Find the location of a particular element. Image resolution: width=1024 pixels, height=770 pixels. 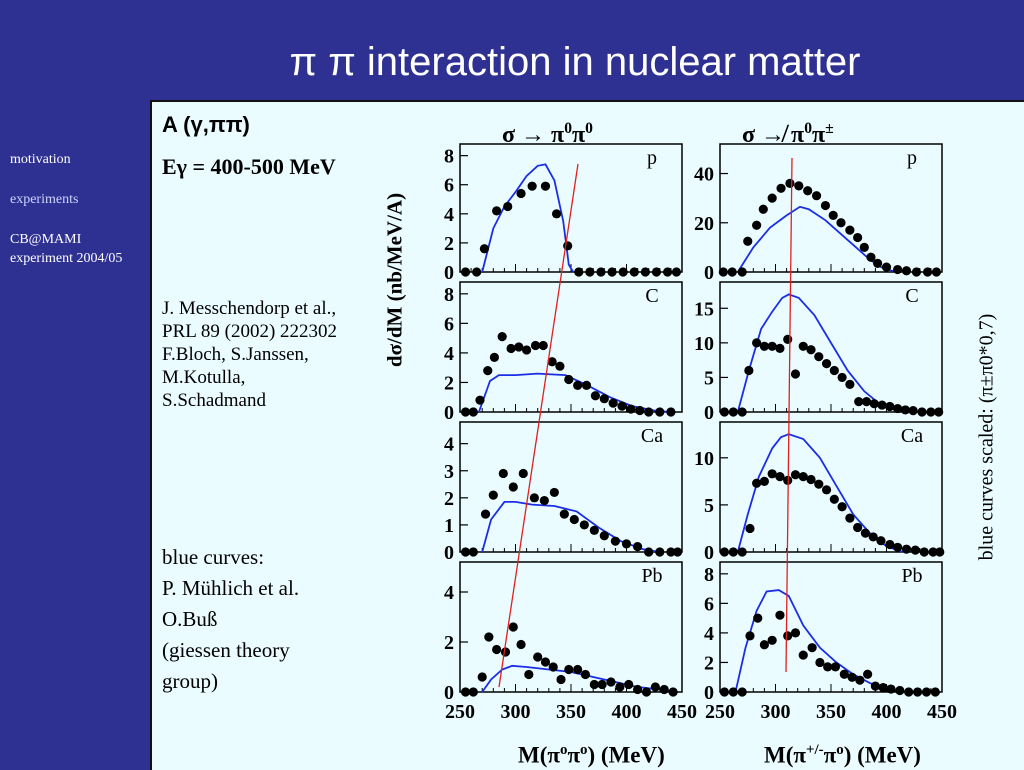

nav-item-motivation: motivation is located at coordinates (40, 159).